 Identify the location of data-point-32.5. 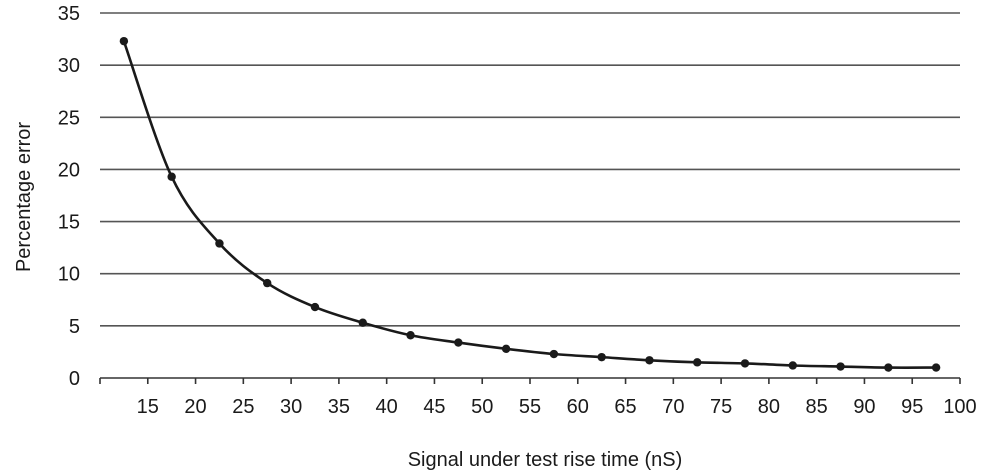
(315, 307).